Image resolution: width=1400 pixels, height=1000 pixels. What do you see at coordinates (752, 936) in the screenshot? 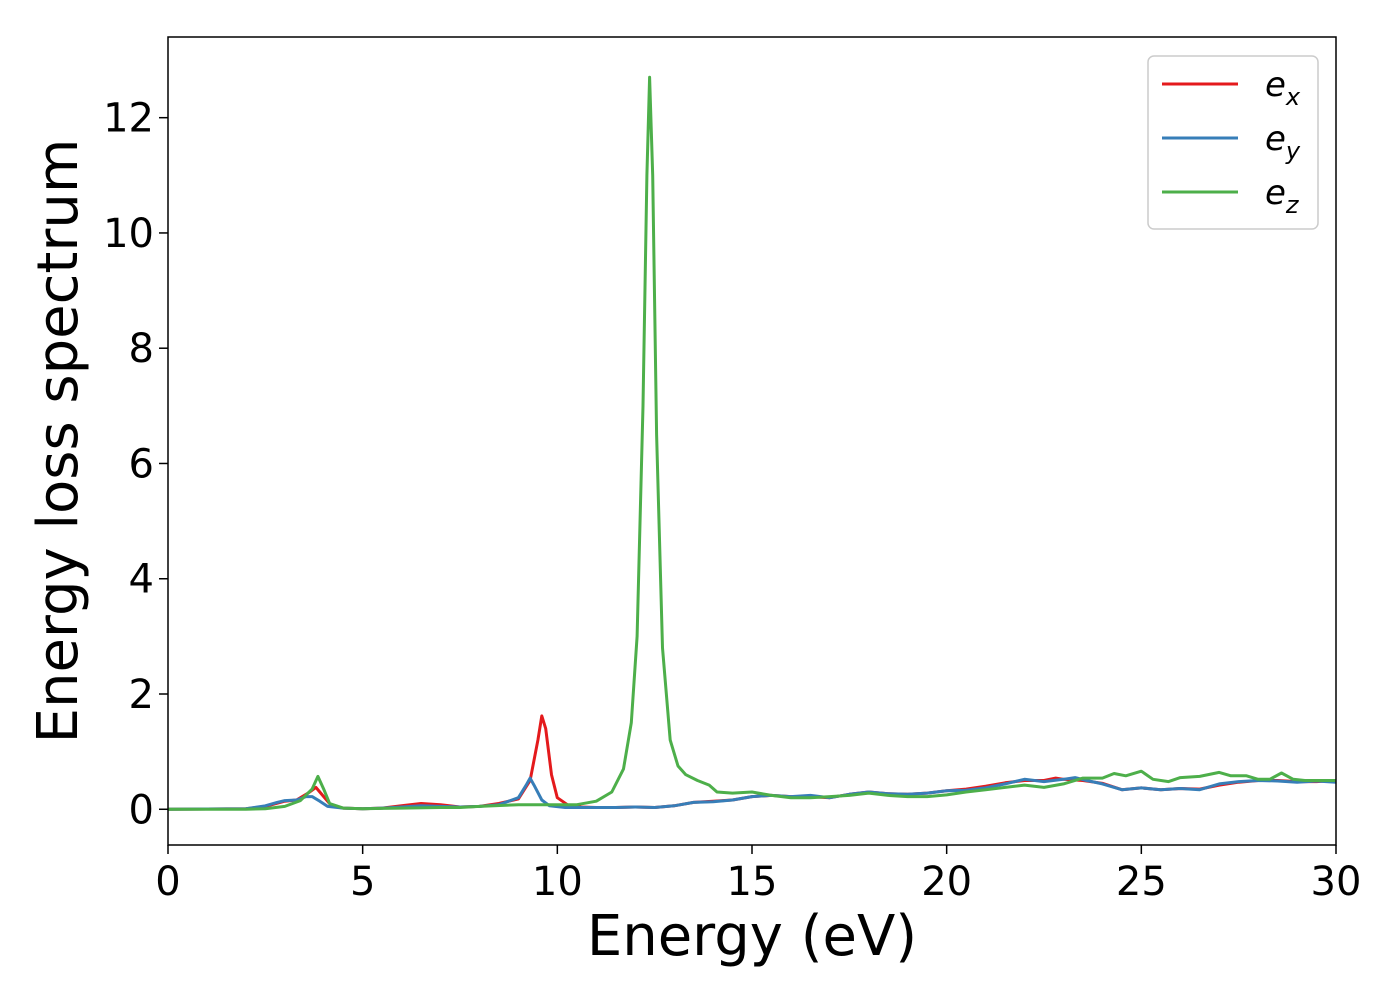
I see `x-axis-label: Energy (eV)` at bounding box center [752, 936].